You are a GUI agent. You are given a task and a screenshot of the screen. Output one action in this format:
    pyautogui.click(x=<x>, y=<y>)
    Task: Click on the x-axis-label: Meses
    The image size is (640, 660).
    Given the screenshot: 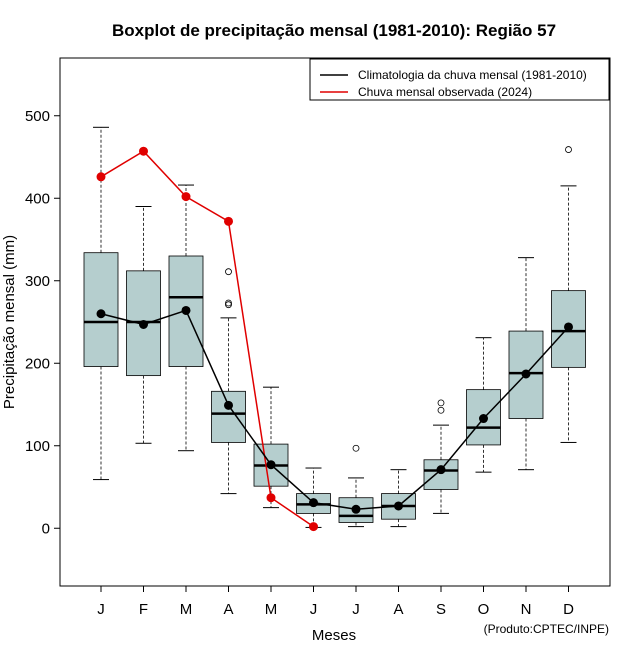 What is the action you would take?
    pyautogui.click(x=334, y=635)
    